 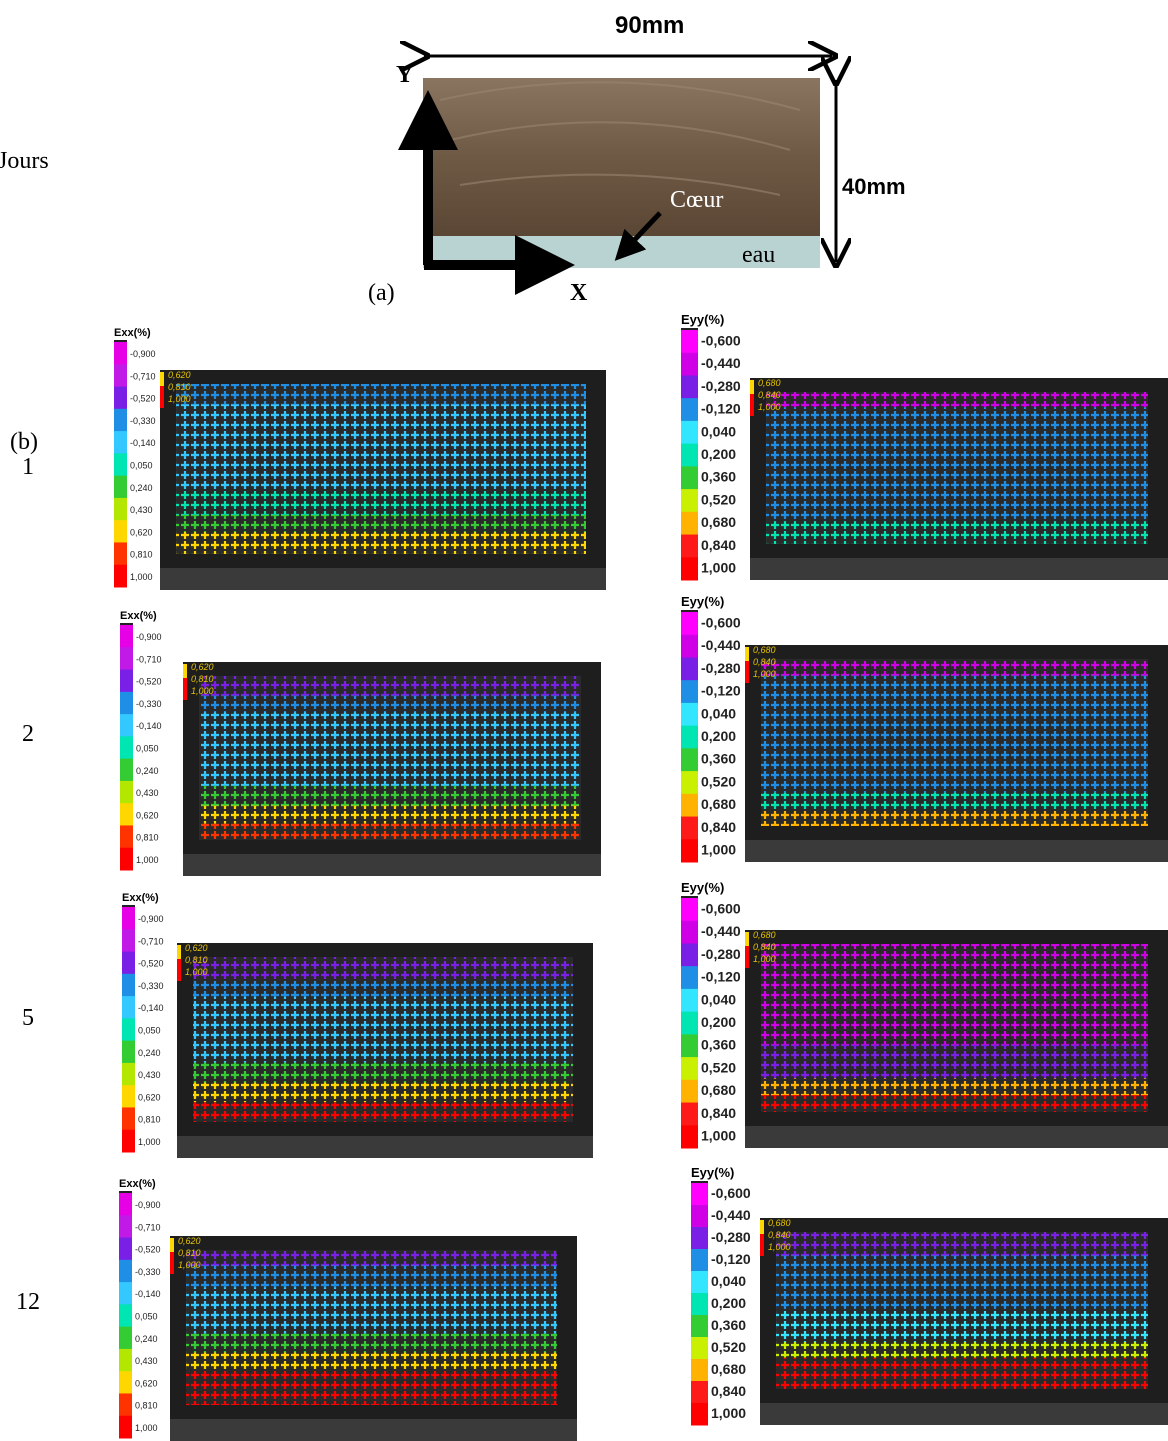 I want to click on colorbar-label: -0,330, so click(x=148, y=1272).